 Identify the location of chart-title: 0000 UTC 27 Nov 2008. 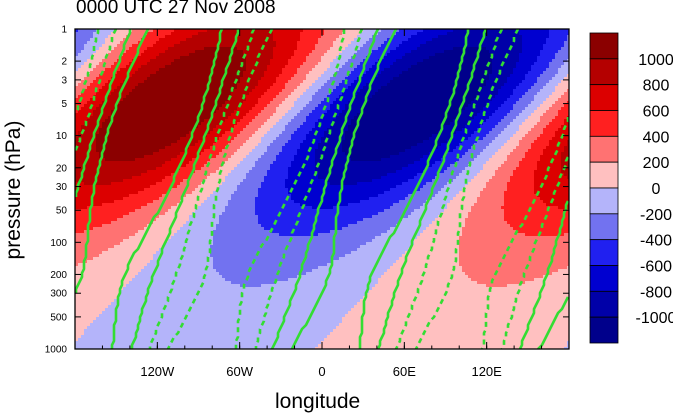
(176, 9).